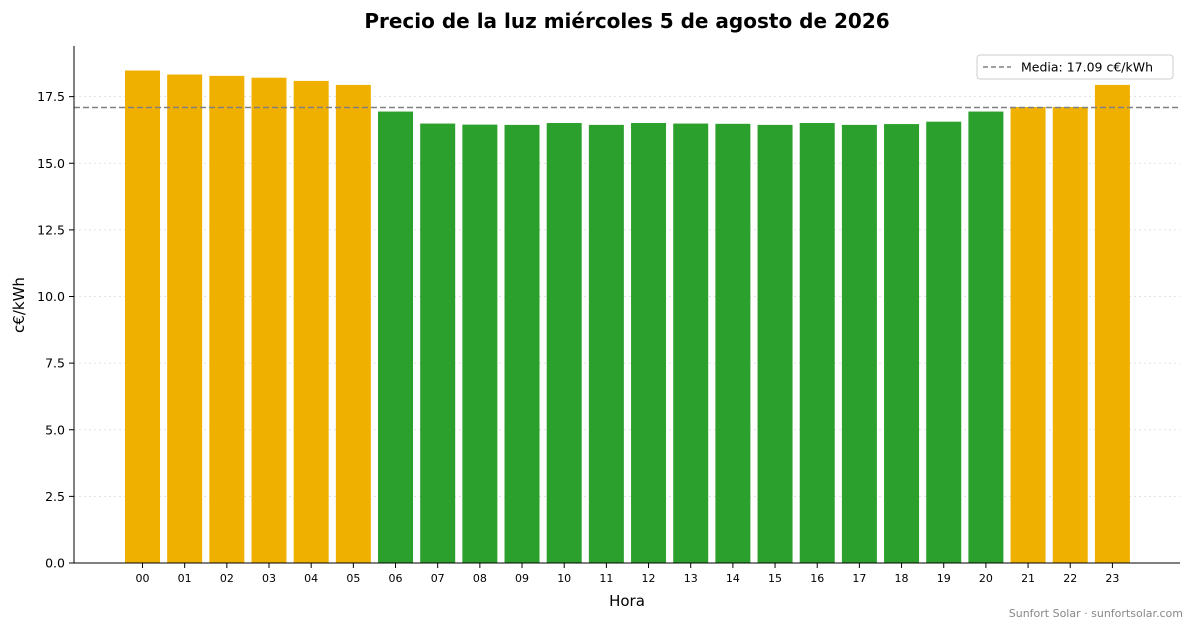 The image size is (1193, 628). I want to click on y-tick-label: 5.0, so click(55, 429).